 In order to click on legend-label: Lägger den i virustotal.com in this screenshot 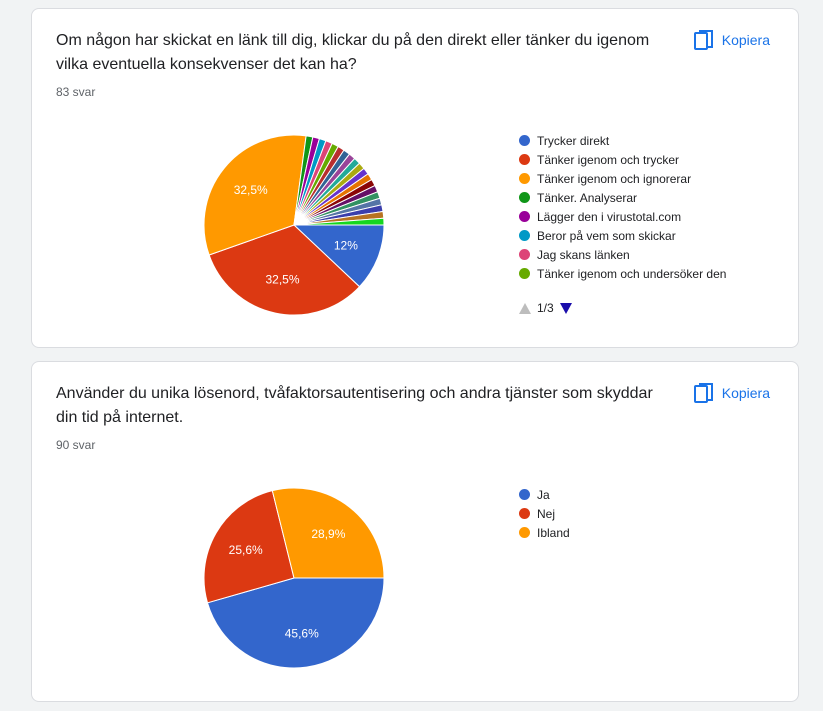, I will do `click(609, 216)`.